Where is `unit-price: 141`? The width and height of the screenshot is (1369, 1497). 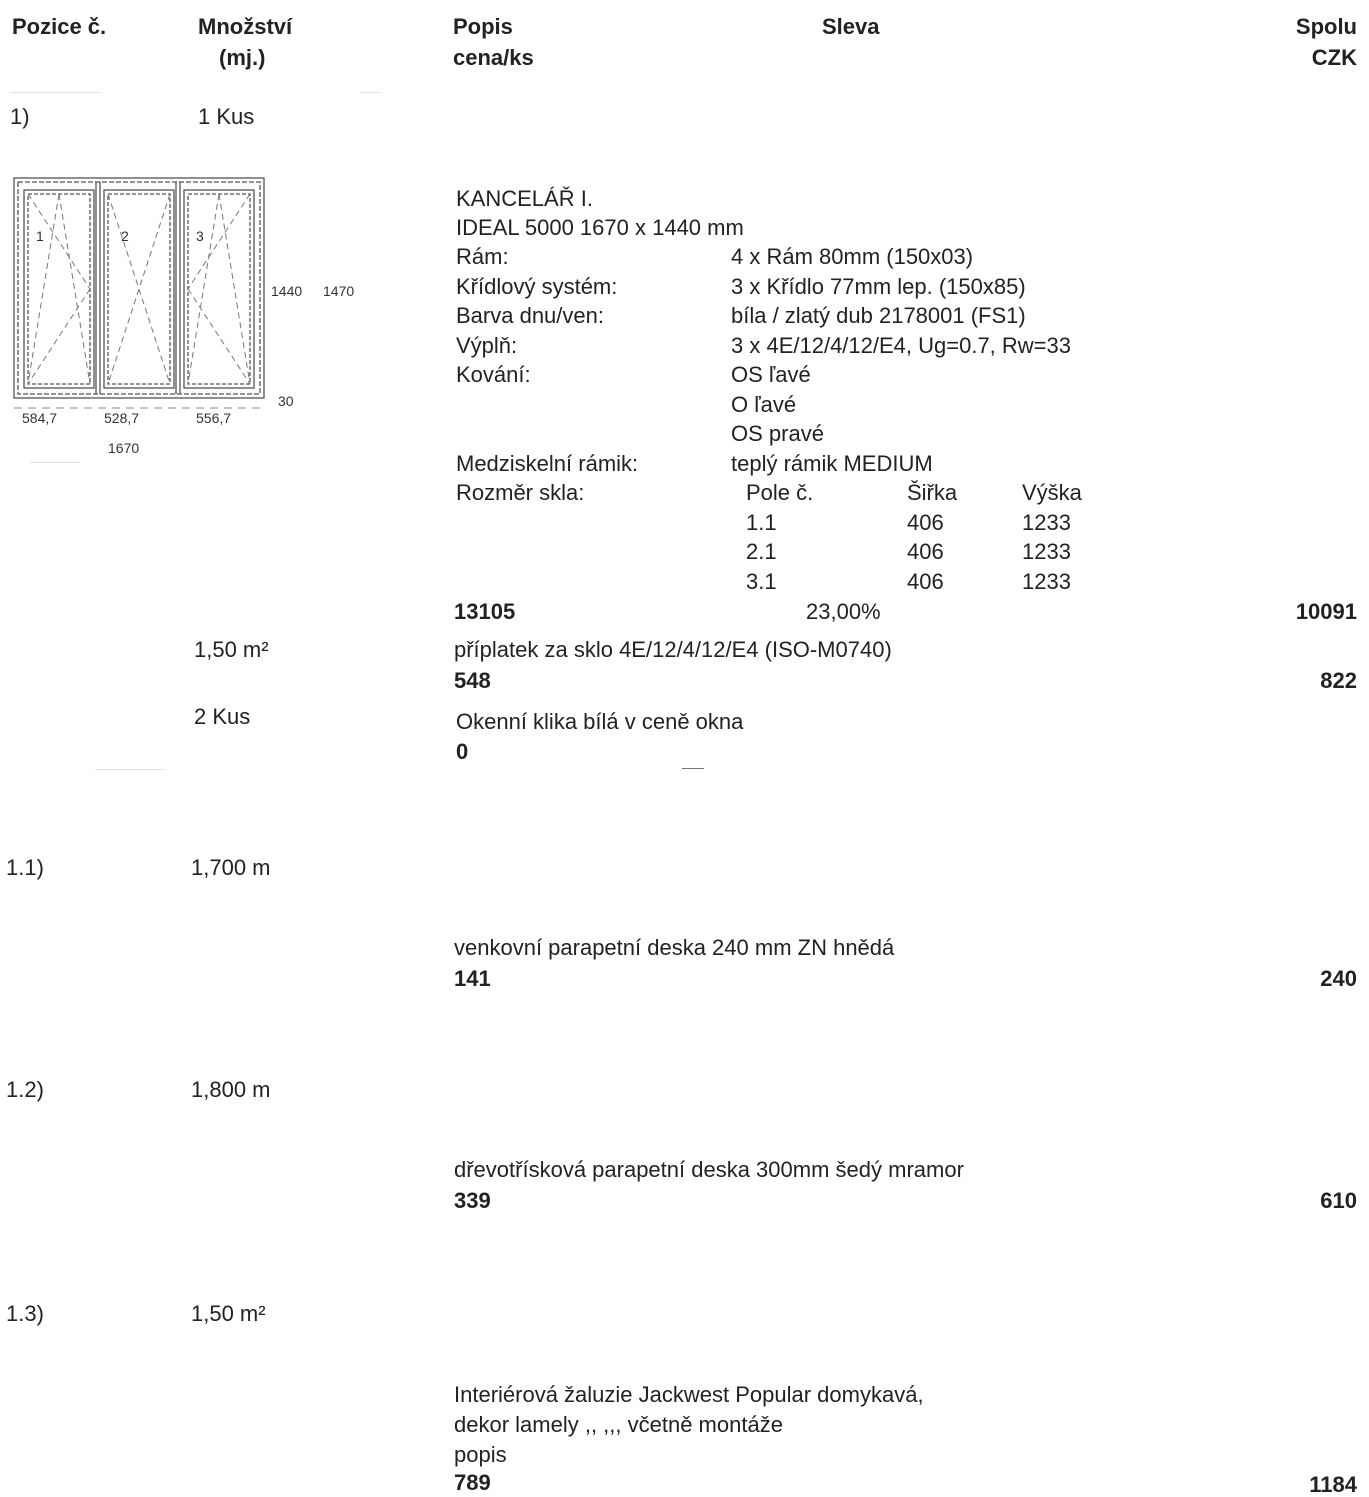 unit-price: 141 is located at coordinates (472, 978).